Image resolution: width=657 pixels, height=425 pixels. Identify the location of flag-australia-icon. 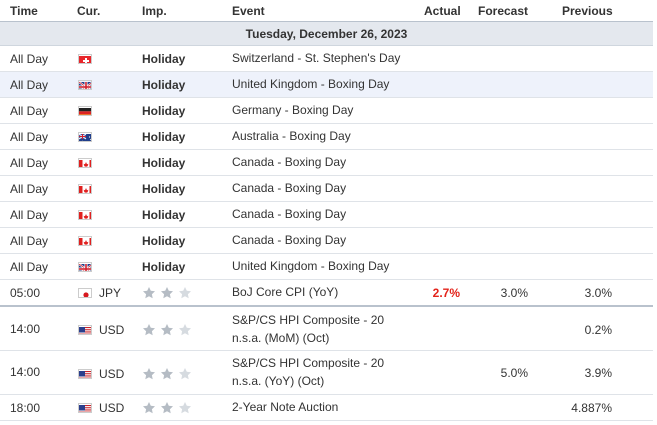
(85, 137).